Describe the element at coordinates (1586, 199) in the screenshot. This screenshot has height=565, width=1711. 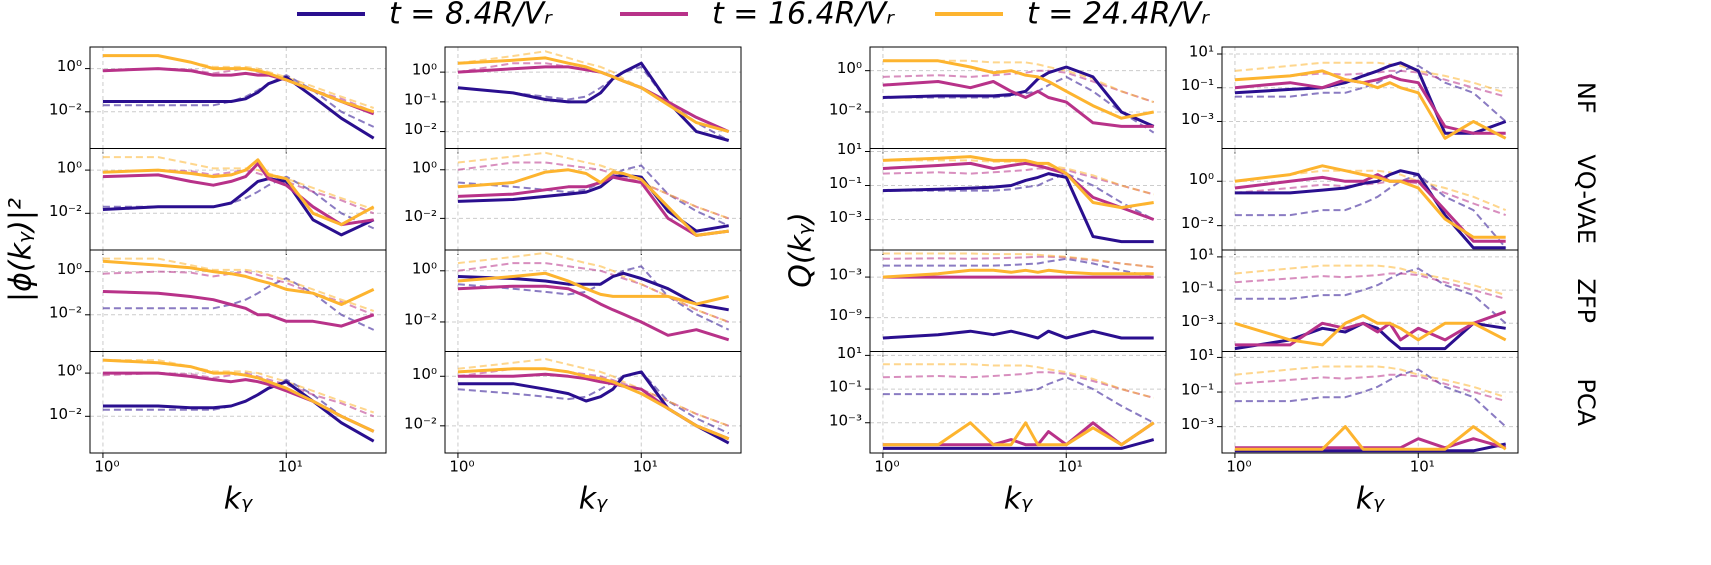
I see `row-label: VQ-VAE` at that location.